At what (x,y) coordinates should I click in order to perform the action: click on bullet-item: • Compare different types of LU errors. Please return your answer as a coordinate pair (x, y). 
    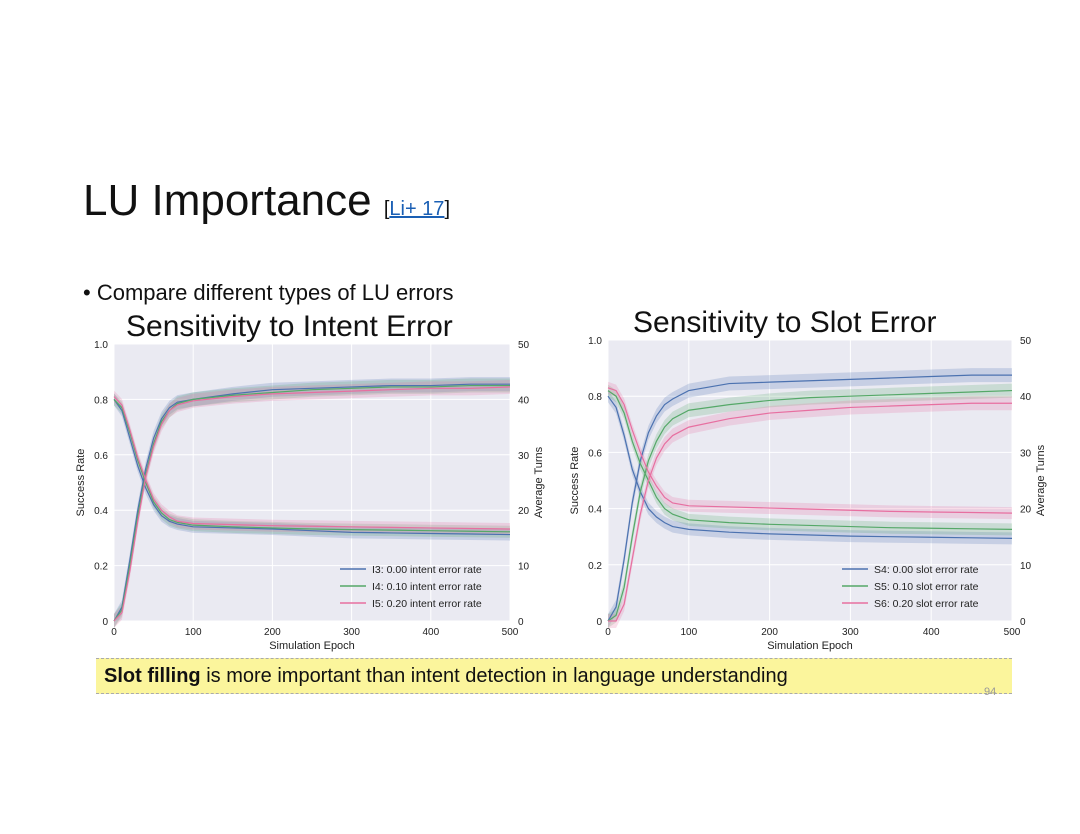
    Looking at the image, I should click on (268, 293).